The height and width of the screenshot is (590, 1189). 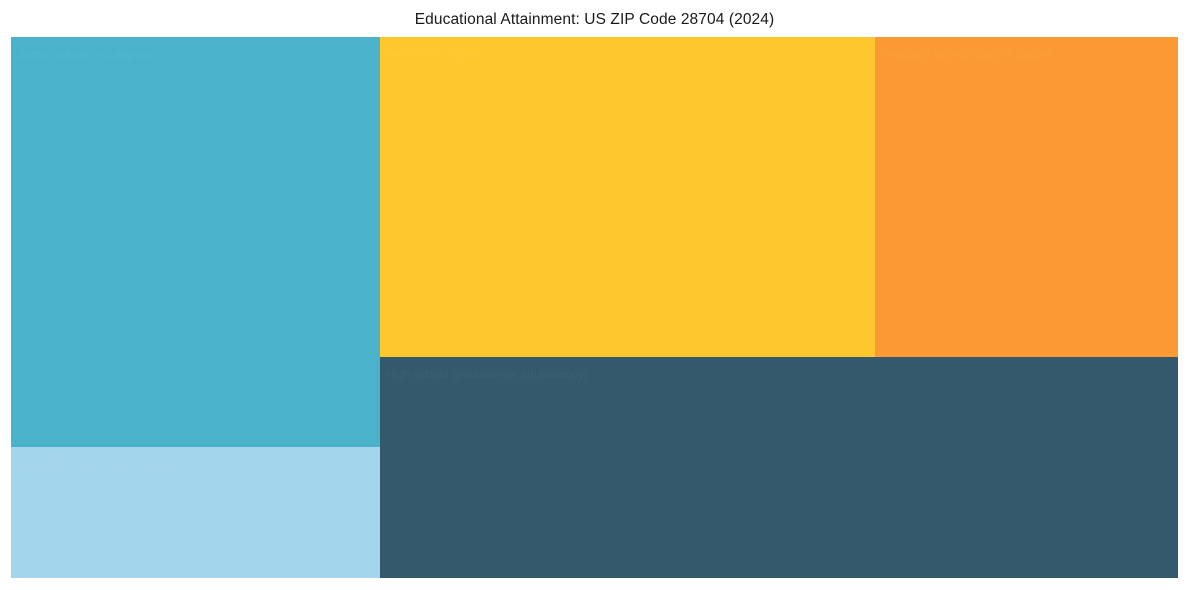 I want to click on treemap-tile-label: Less than high school diploma, so click(x=195, y=464).